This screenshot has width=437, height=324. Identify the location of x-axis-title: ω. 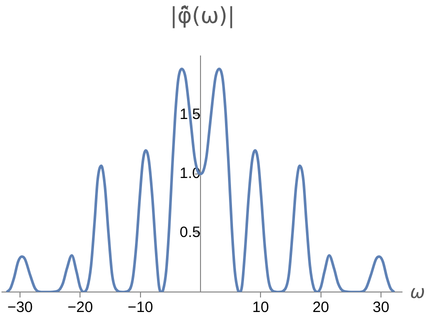
(418, 292).